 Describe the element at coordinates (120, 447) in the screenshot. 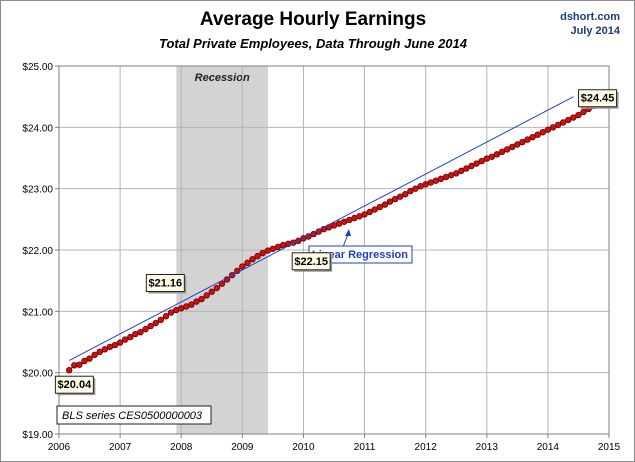

I see `x-tick-label: 2007` at that location.